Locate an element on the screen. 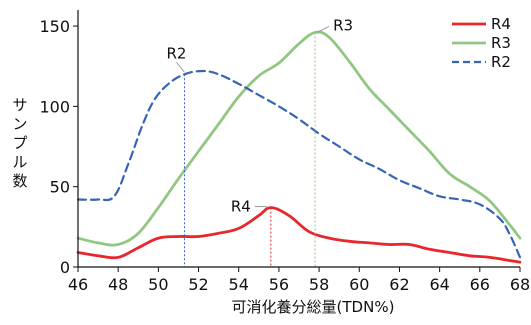 The width and height of the screenshot is (531, 325). x-tick-label: 58 is located at coordinates (319, 284).